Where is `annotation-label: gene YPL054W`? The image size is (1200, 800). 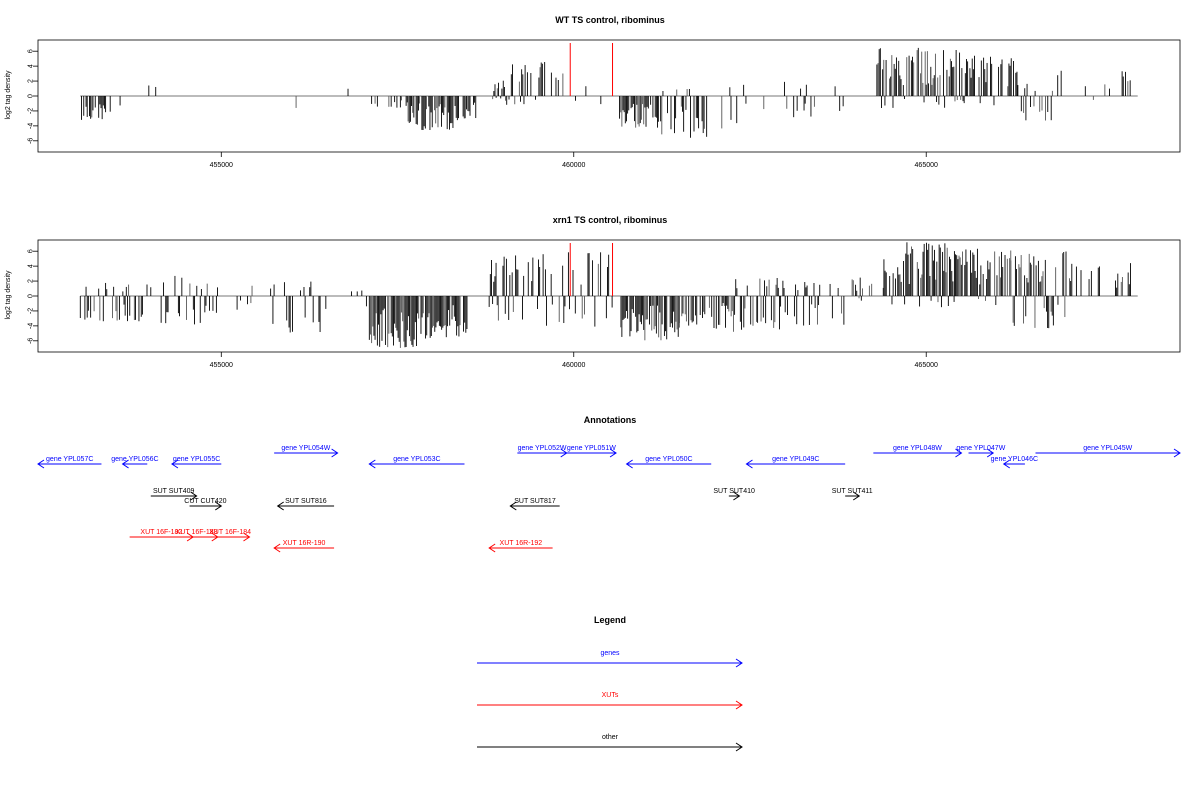
annotation-label: gene YPL054W is located at coordinates (305, 448).